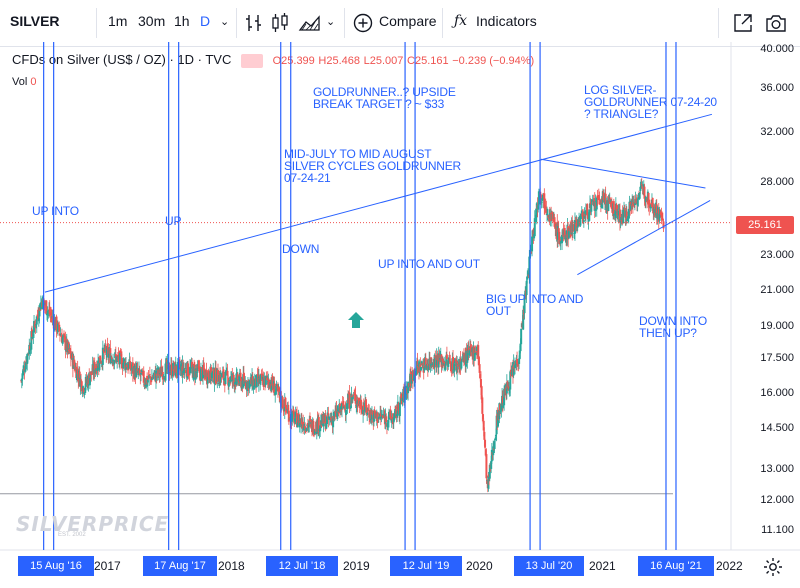  I want to click on plus-circle-icon, so click(363, 23).